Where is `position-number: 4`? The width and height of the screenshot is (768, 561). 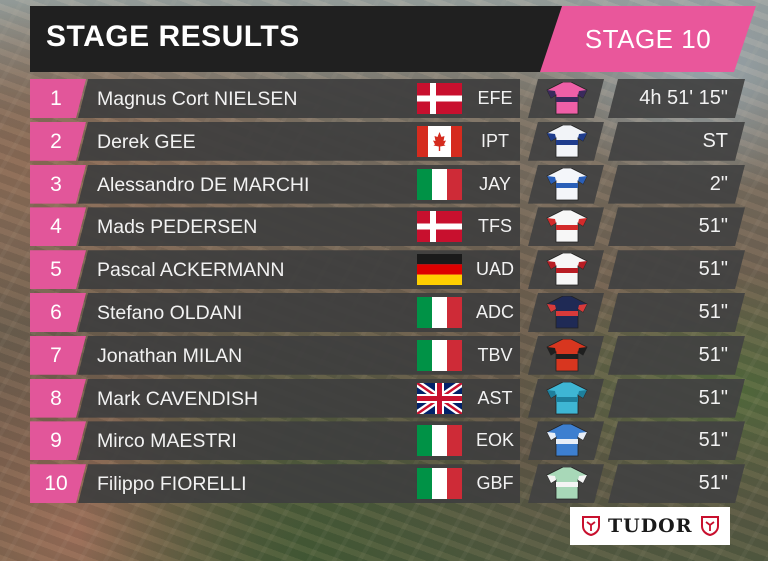 position-number: 4 is located at coordinates (56, 227).